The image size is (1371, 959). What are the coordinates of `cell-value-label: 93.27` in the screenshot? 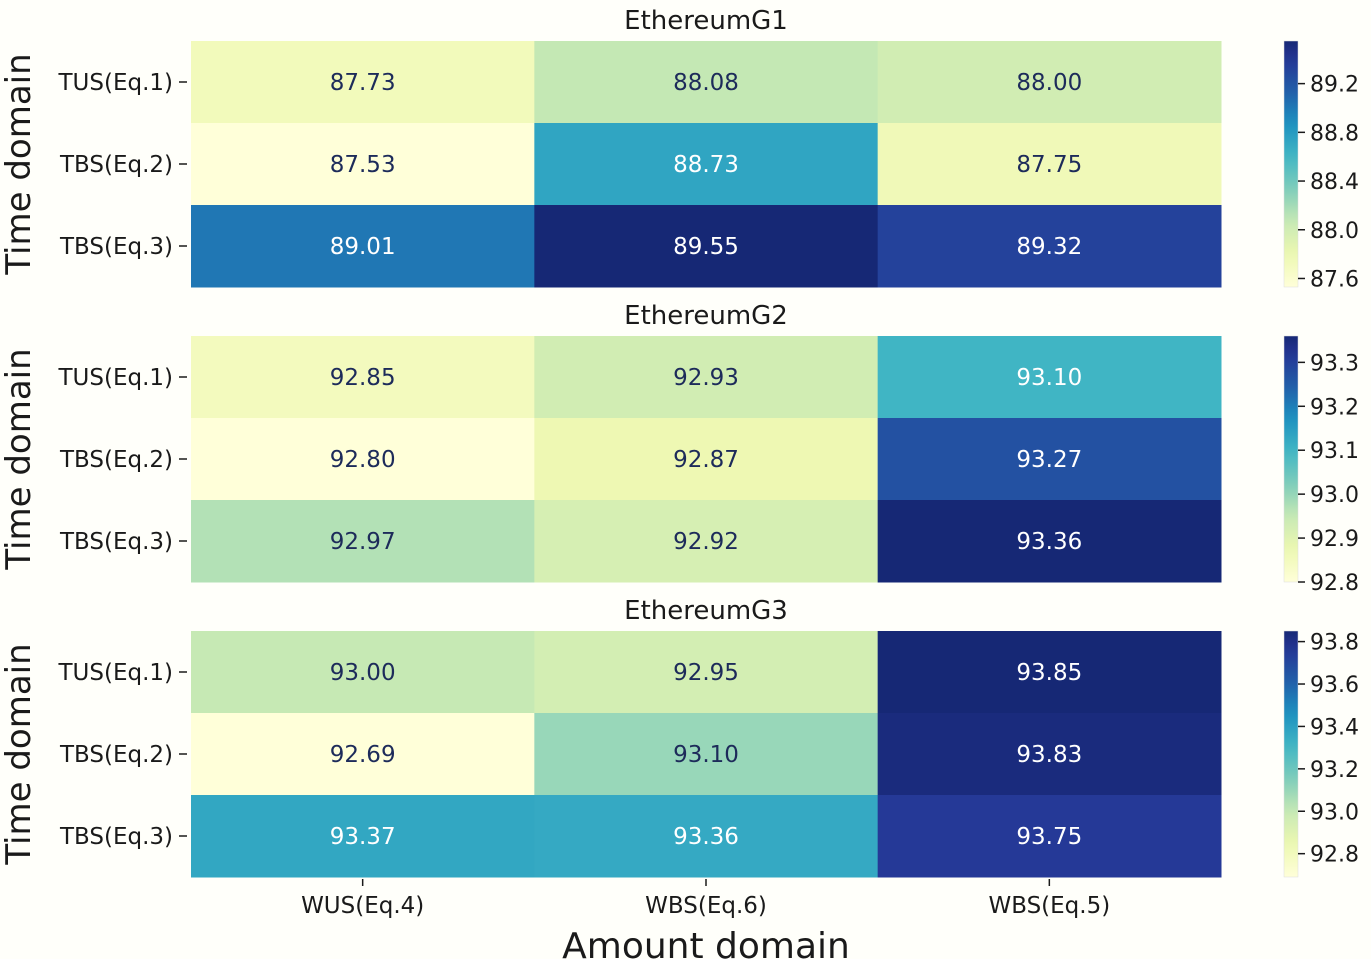 It's located at (1049, 460).